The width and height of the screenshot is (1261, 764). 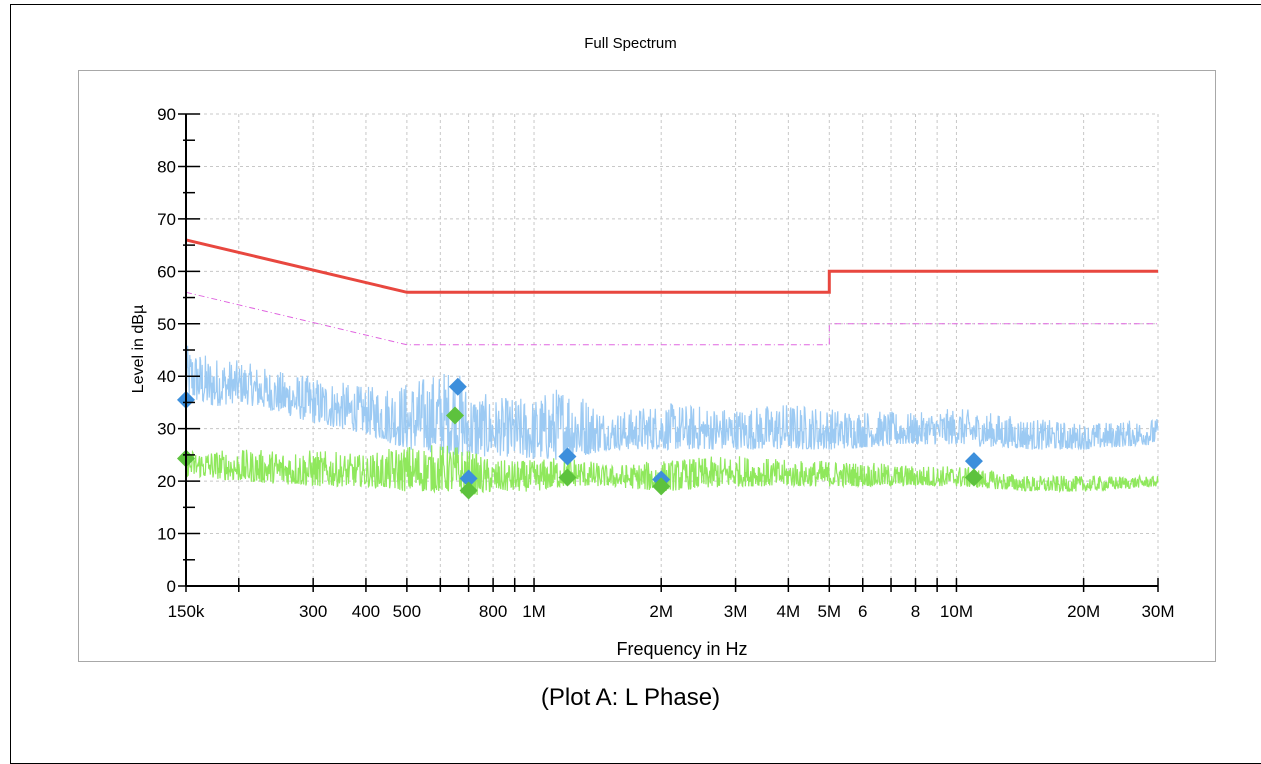 I want to click on qp_limit-line, so click(x=671, y=266).